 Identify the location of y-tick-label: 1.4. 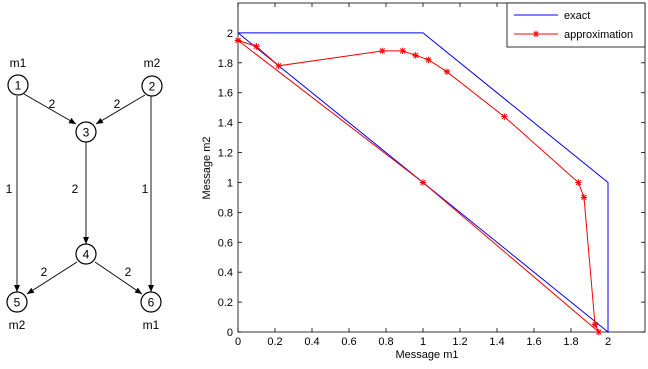
(225, 124).